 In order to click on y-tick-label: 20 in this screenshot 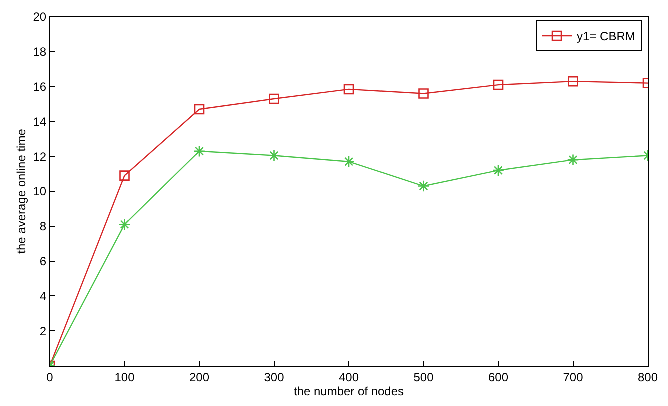, I will do `click(40, 17)`.